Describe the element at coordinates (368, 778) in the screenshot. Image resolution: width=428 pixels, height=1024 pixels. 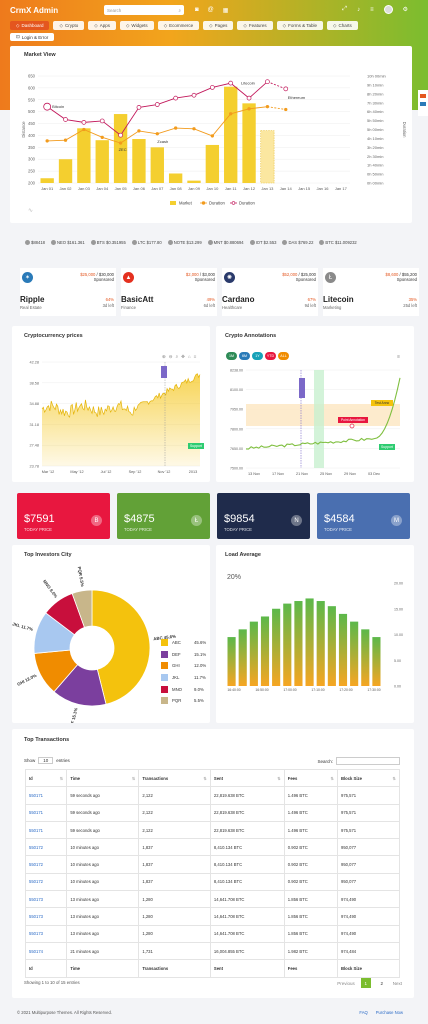
I see `column-header-block-size: Block Size ⇅` at that location.